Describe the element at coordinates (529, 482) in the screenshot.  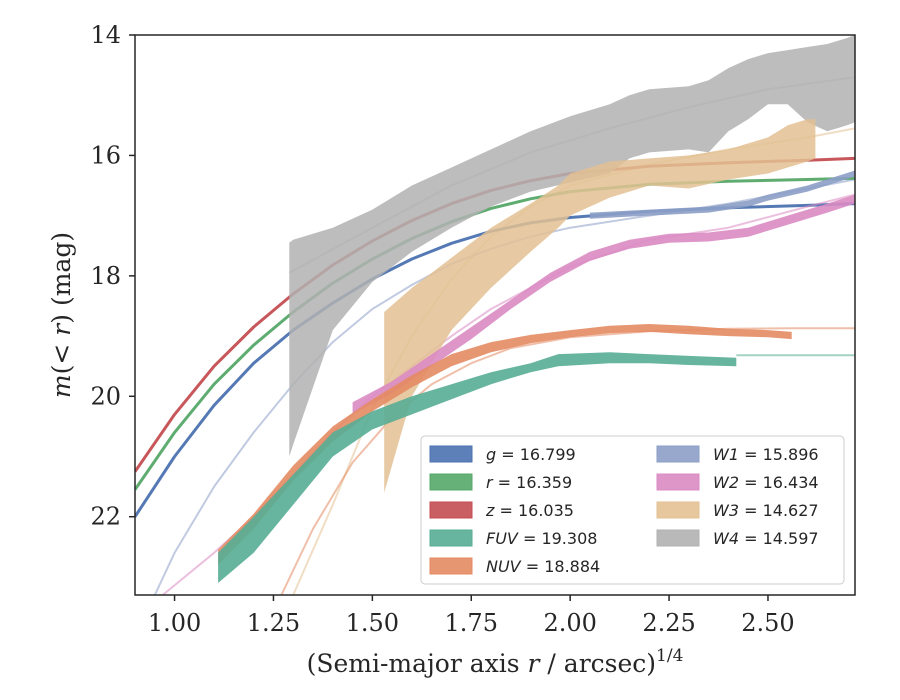
I see `legend-label: r = 16.359` at that location.